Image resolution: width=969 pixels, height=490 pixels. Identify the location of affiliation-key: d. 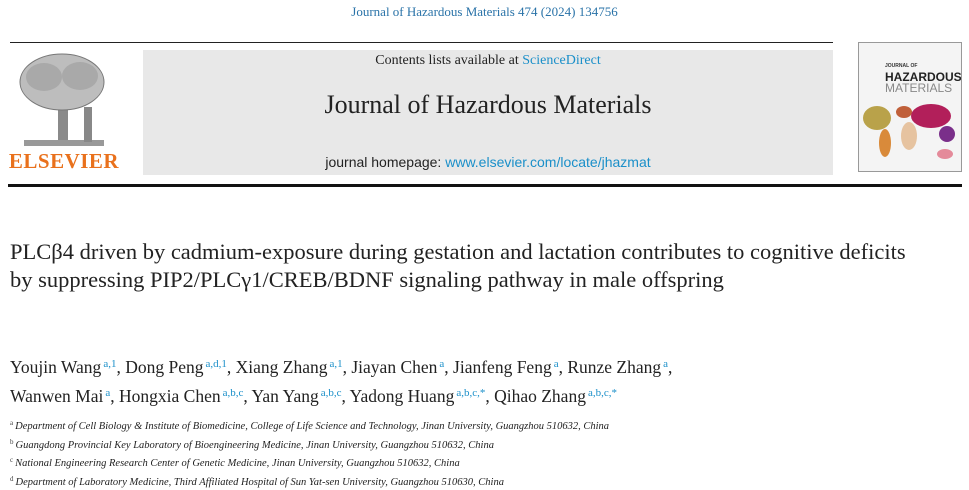
(12, 479).